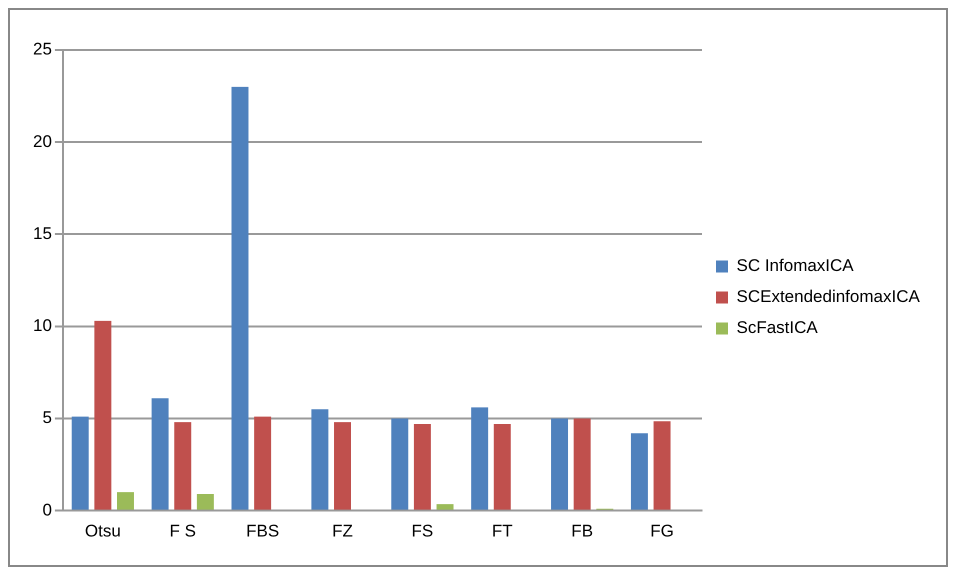 The width and height of the screenshot is (958, 577). I want to click on y-tick-label: 25, so click(42, 49).